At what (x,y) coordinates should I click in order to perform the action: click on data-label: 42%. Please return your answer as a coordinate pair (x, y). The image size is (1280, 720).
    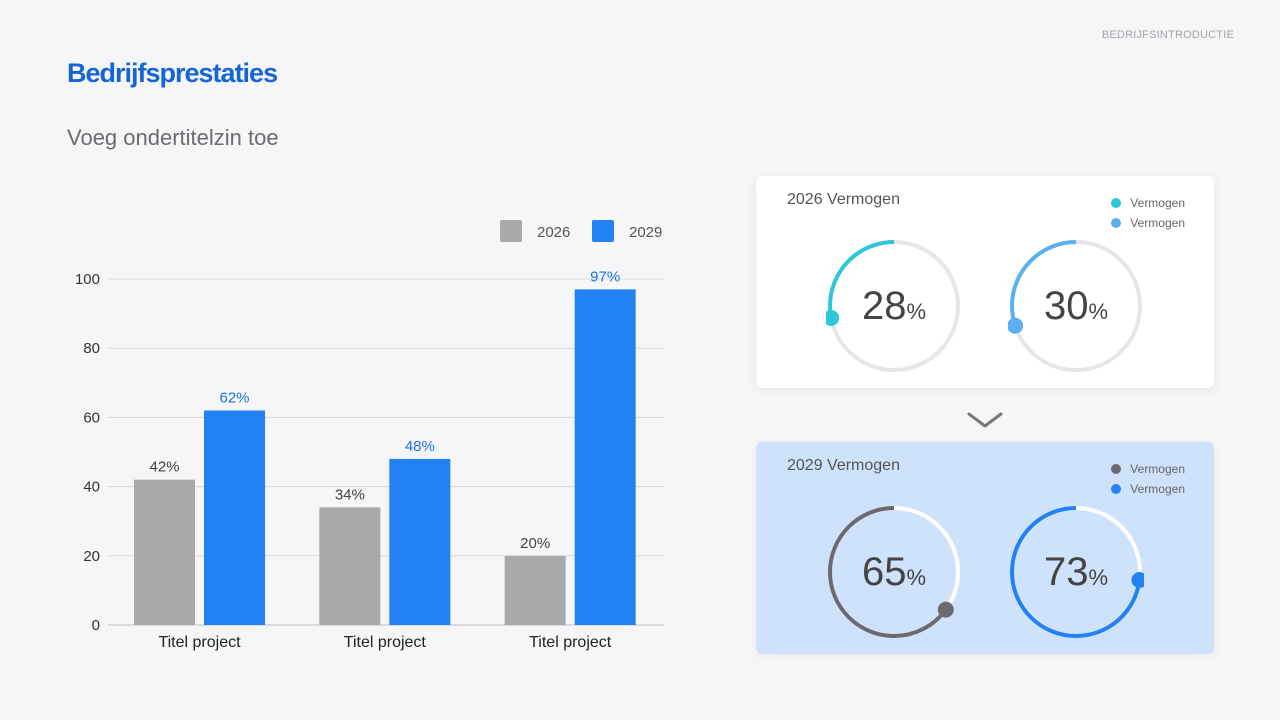
    Looking at the image, I should click on (164, 467).